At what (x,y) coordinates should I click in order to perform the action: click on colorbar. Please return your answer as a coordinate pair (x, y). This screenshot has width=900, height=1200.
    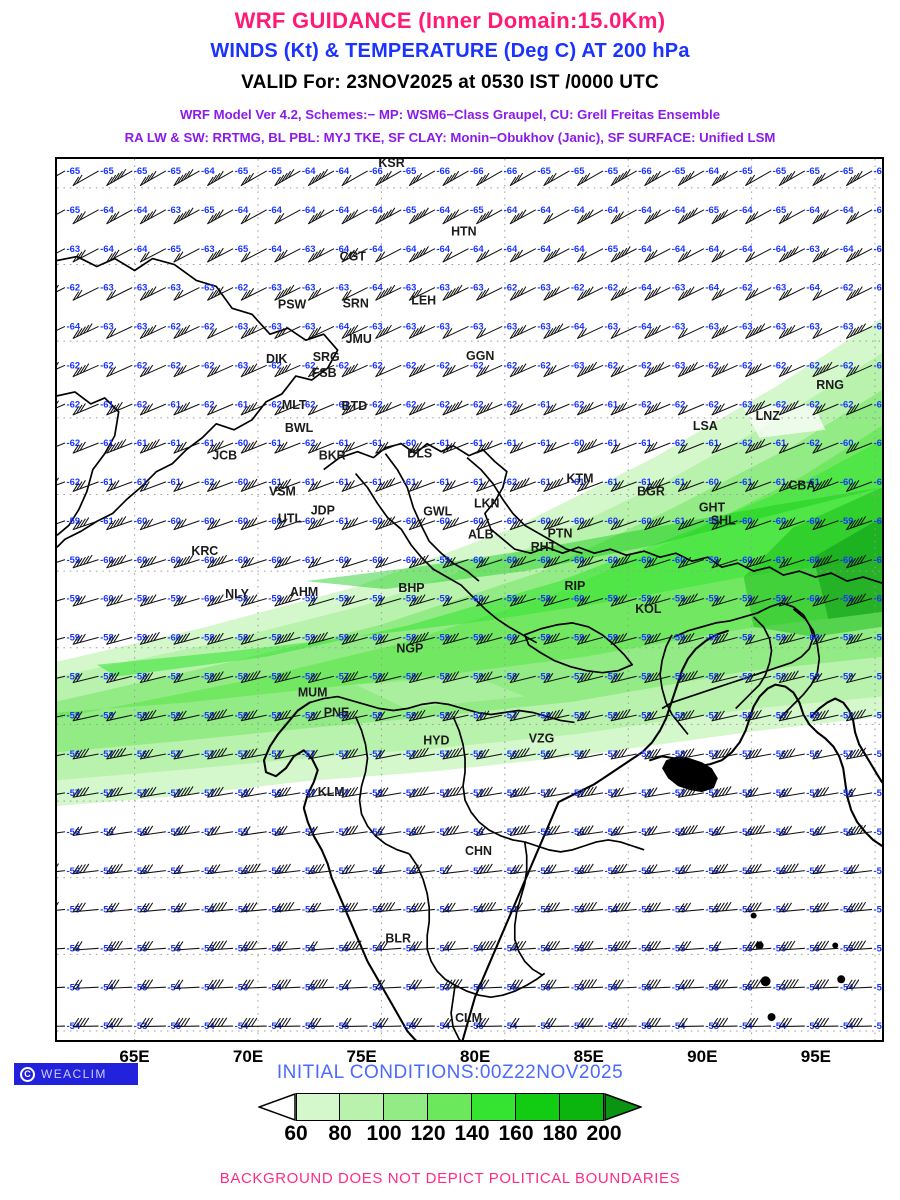
    Looking at the image, I should click on (450, 1108).